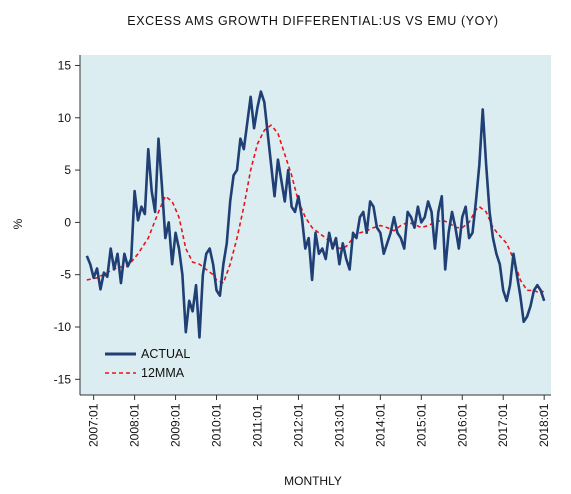 This screenshot has width=571, height=494. What do you see at coordinates (163, 373) in the screenshot?
I see `legend-label-12mma: 12MMA` at bounding box center [163, 373].